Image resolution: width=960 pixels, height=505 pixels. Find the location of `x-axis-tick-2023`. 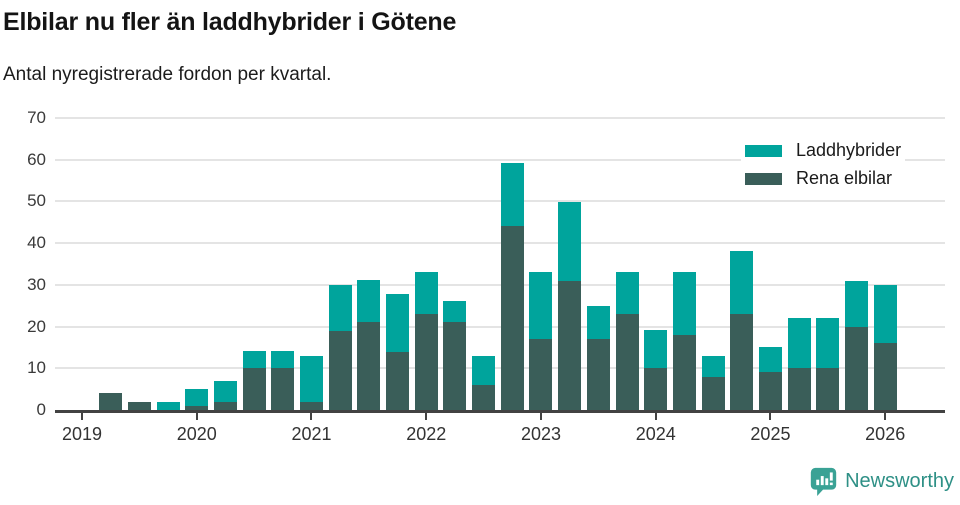

x-axis-tick-2023 is located at coordinates (540, 416).